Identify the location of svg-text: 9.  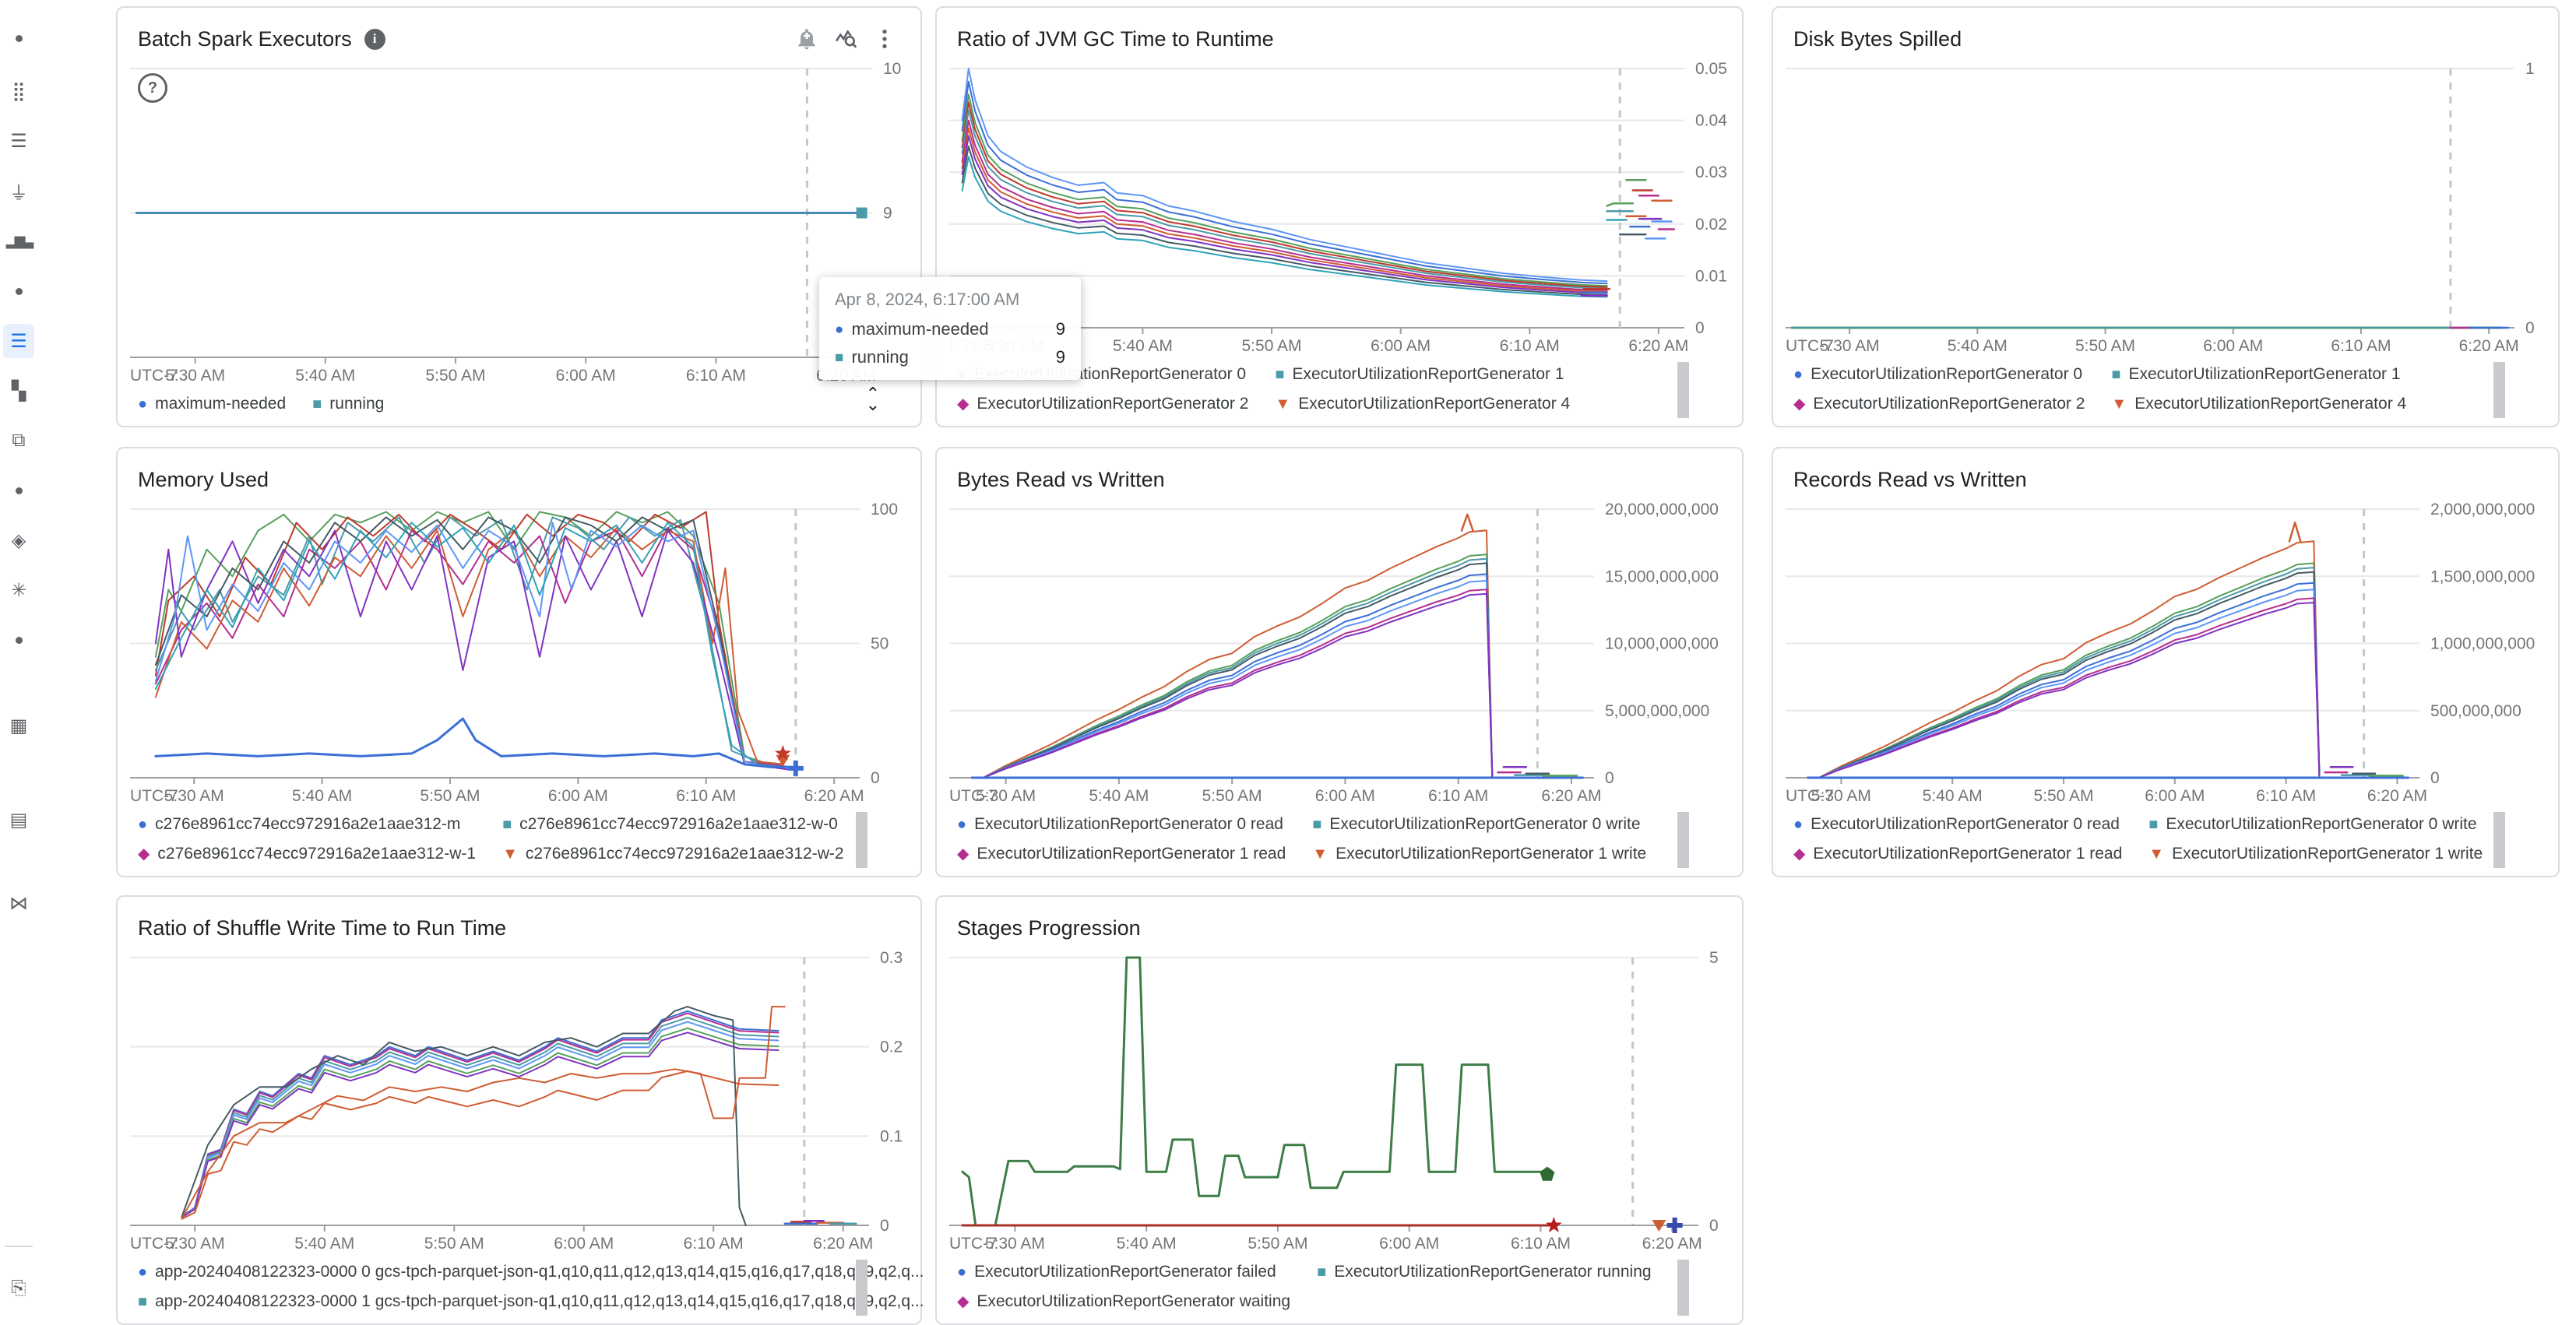
(887, 214).